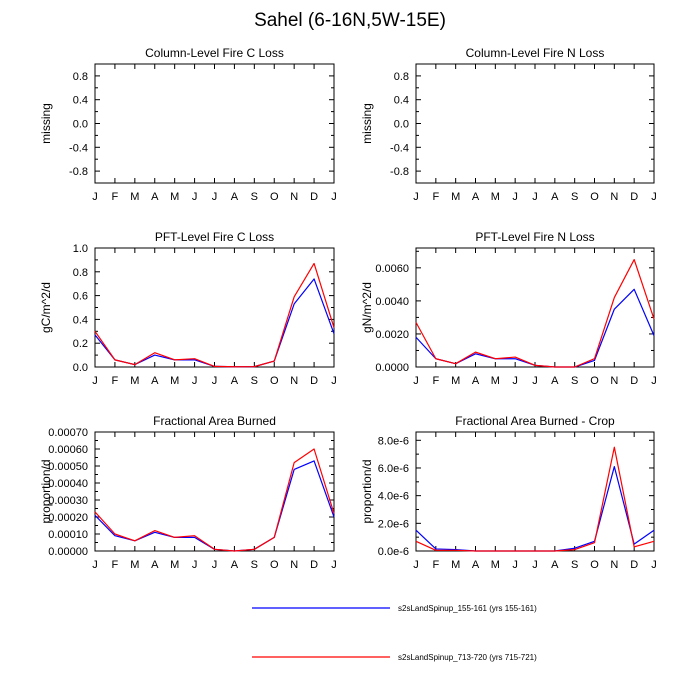 The width and height of the screenshot is (700, 700). I want to click on y-tick-label: 0.6, so click(80, 297).